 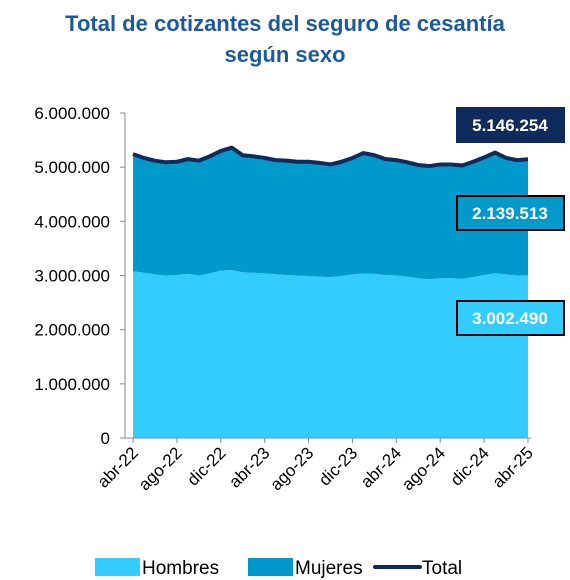 What do you see at coordinates (338, 466) in the screenshot?
I see `x-tick-label: dic-23` at bounding box center [338, 466].